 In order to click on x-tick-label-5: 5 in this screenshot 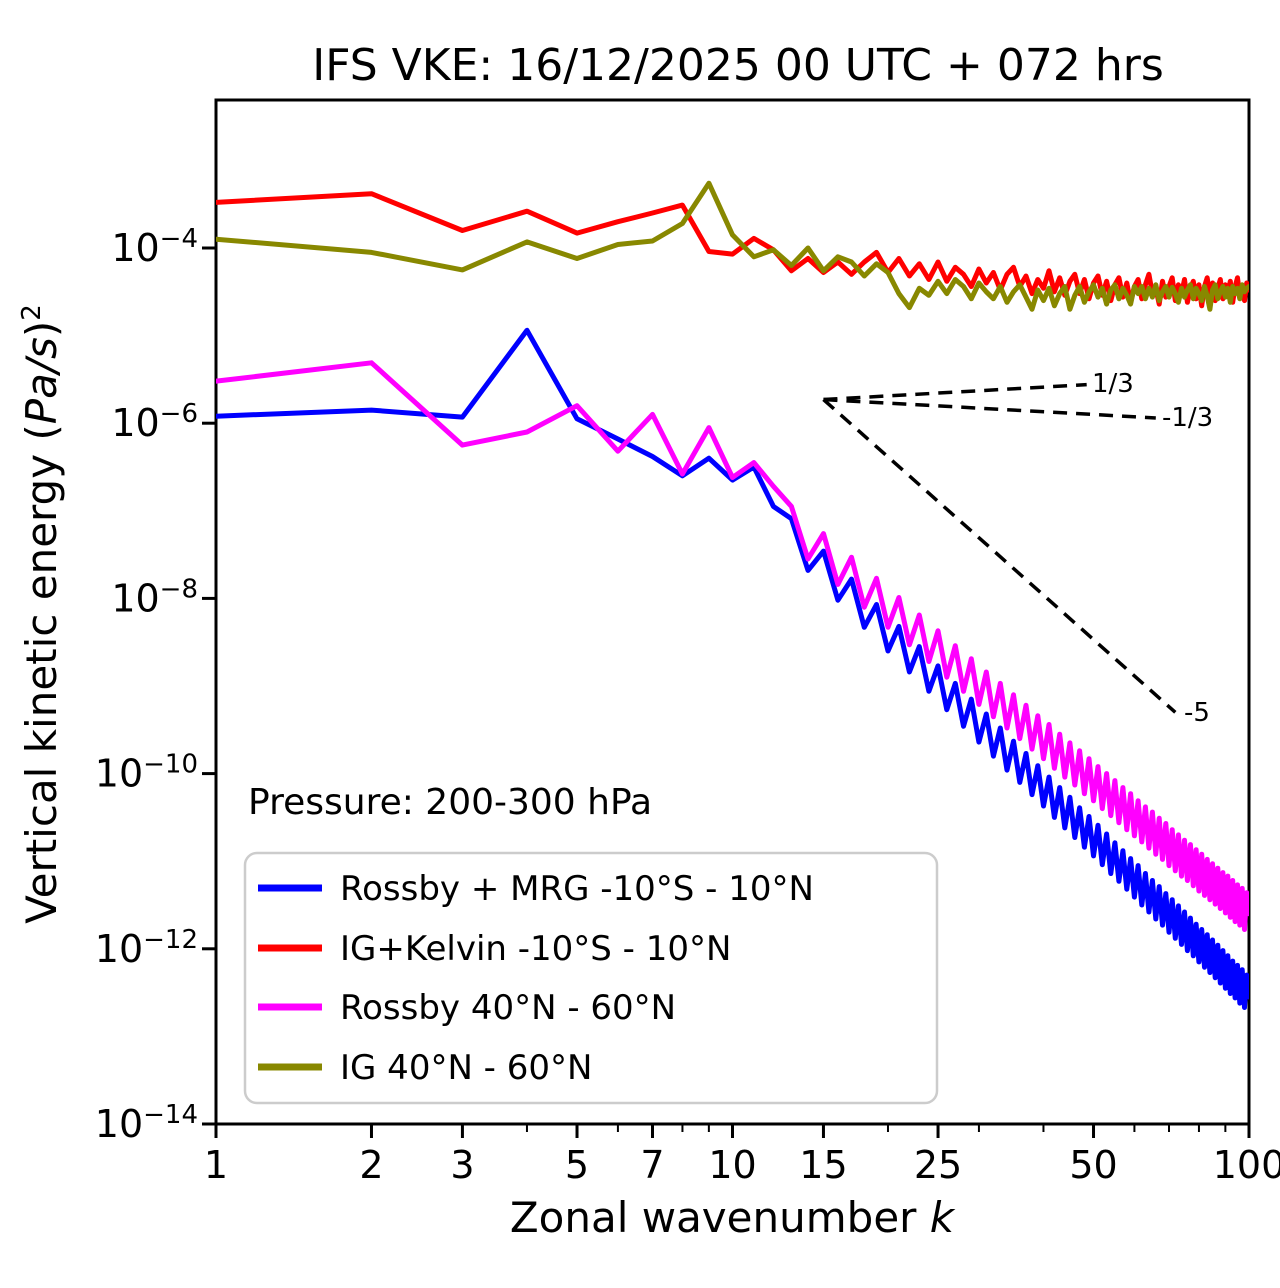, I will do `click(577, 1165)`.